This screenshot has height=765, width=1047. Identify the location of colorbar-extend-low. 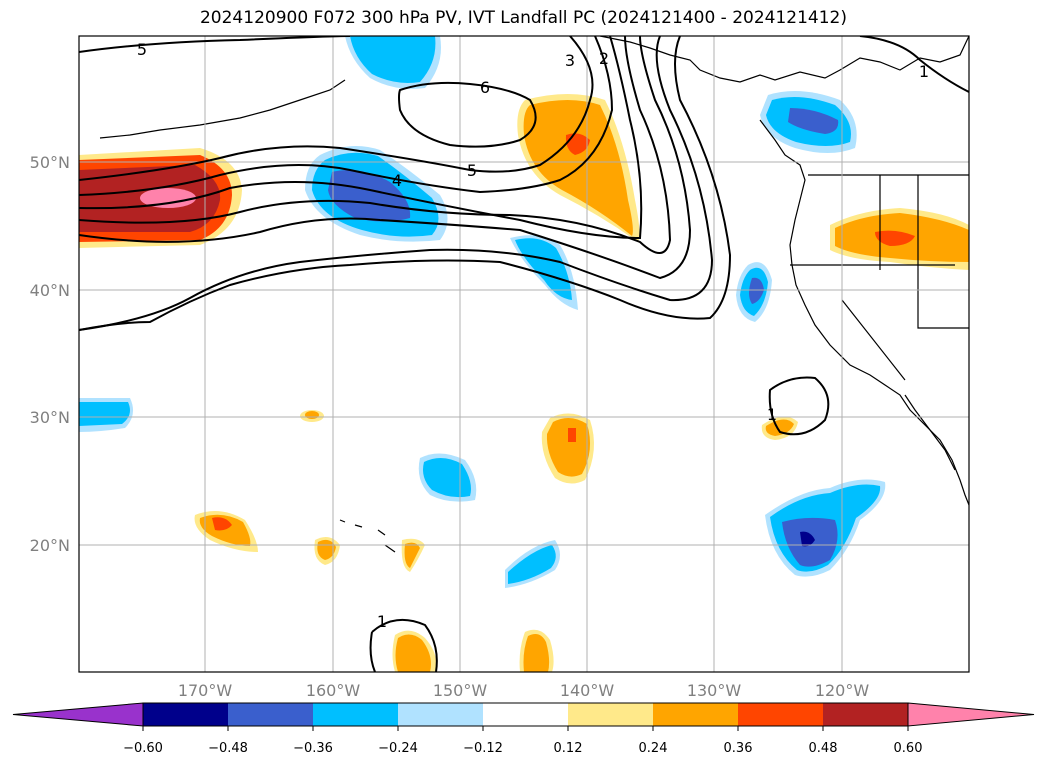
(78, 714).